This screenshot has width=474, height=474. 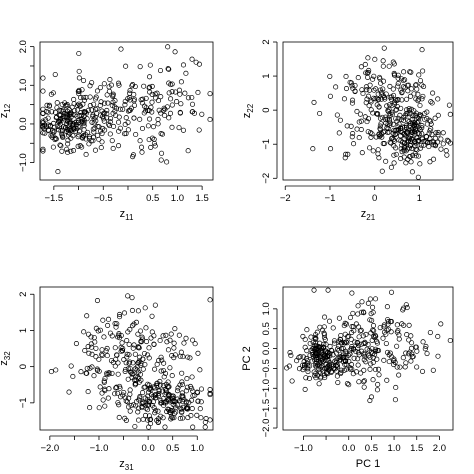 I want to click on scatter-points, so click(x=130, y=361).